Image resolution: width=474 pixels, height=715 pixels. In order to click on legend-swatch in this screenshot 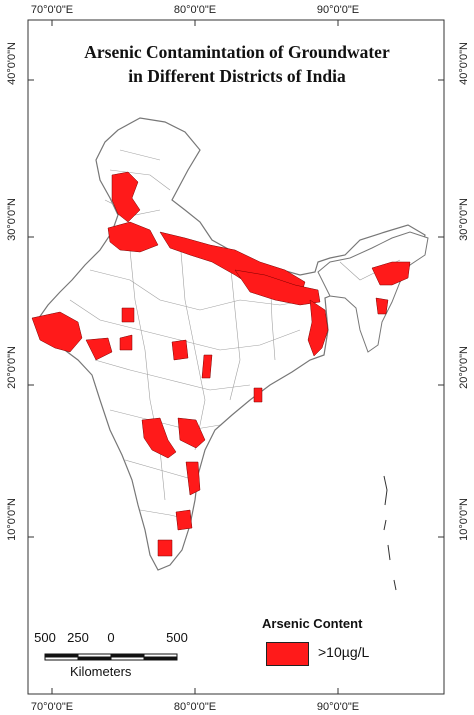, I will do `click(287, 654)`.